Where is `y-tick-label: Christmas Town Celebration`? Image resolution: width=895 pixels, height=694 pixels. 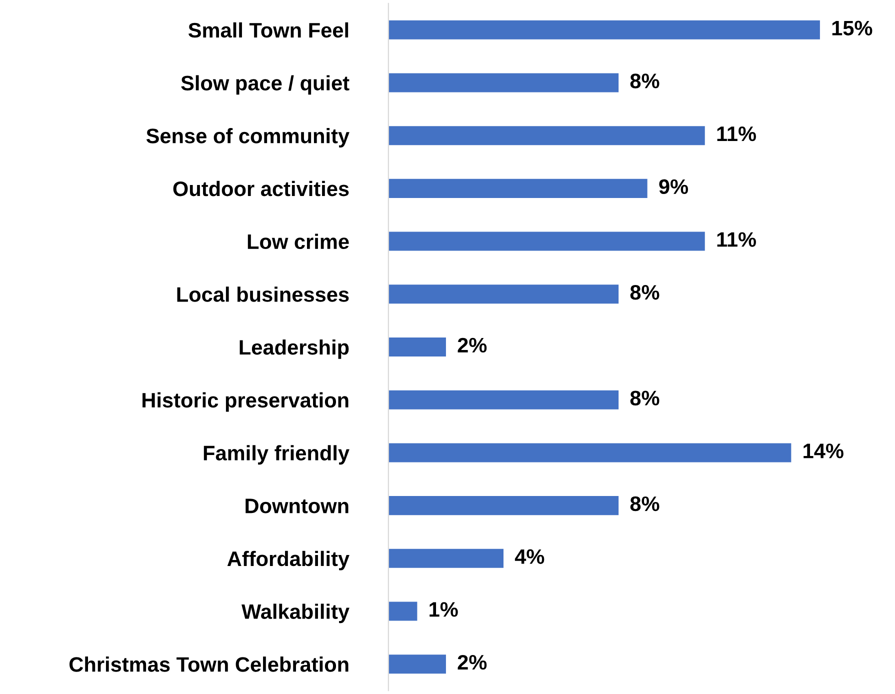 y-tick-label: Christmas Town Celebration is located at coordinates (209, 664).